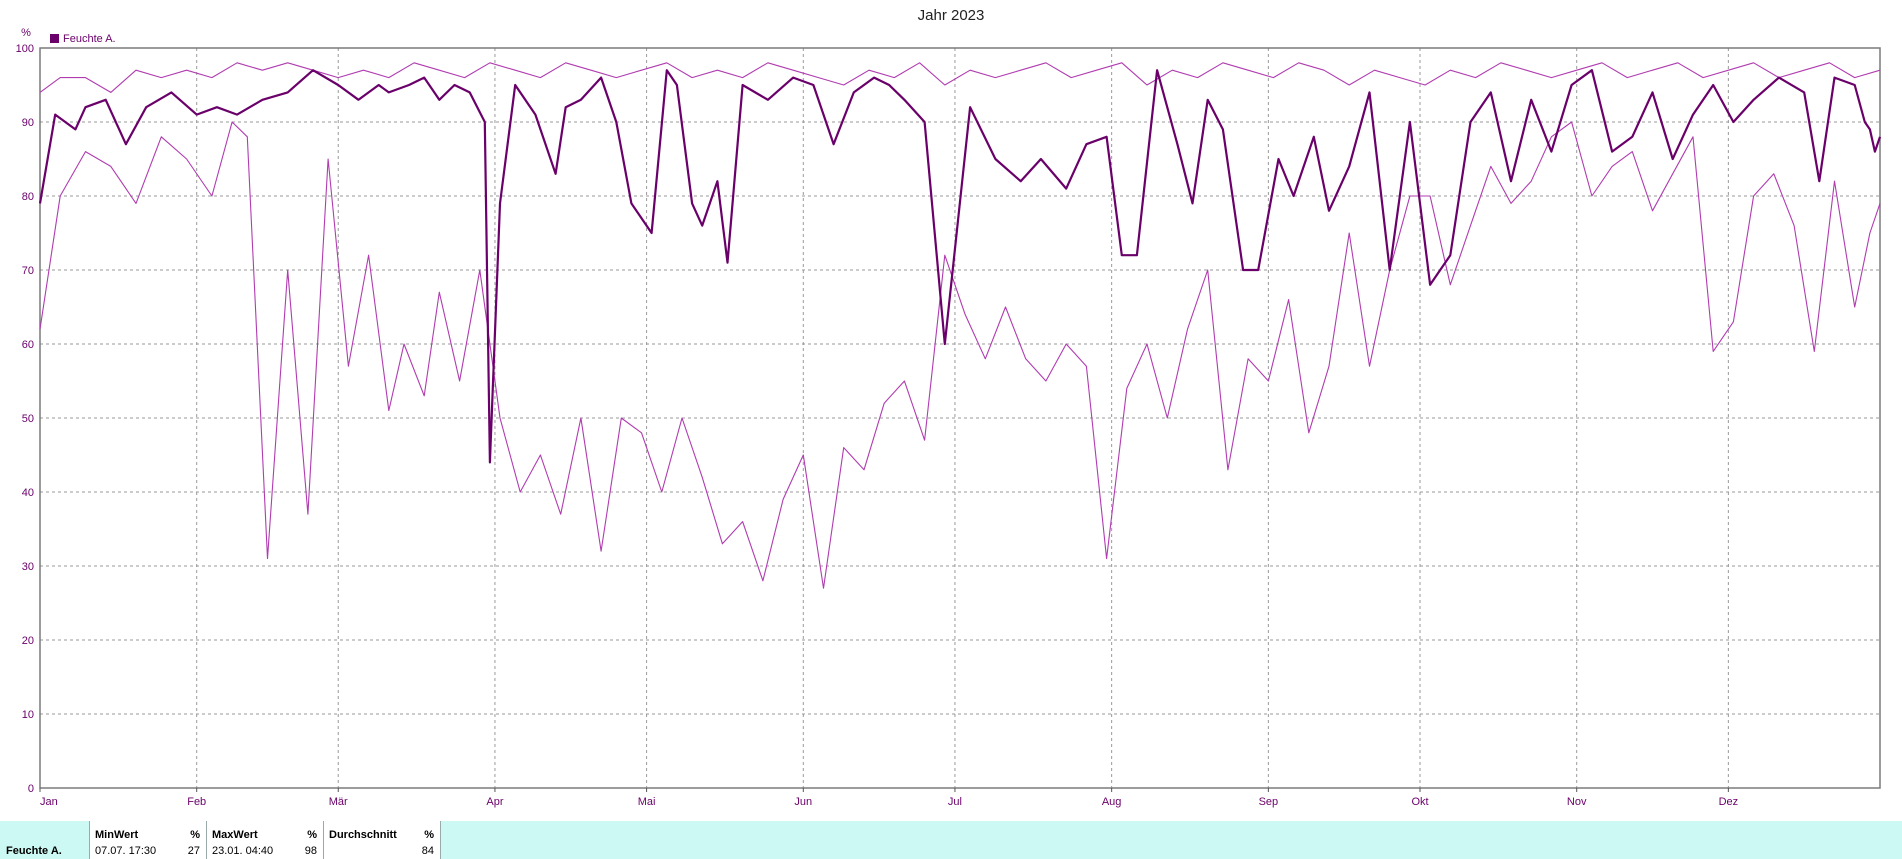  What do you see at coordinates (235, 835) in the screenshot?
I see `stats-max-header: MaxWert` at bounding box center [235, 835].